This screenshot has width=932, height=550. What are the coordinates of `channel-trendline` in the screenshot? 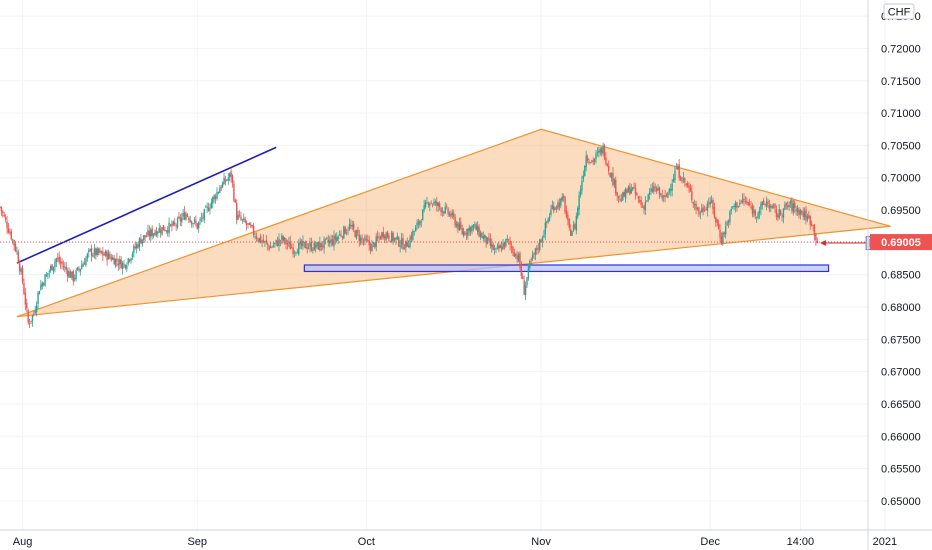 It's located at (146, 205).